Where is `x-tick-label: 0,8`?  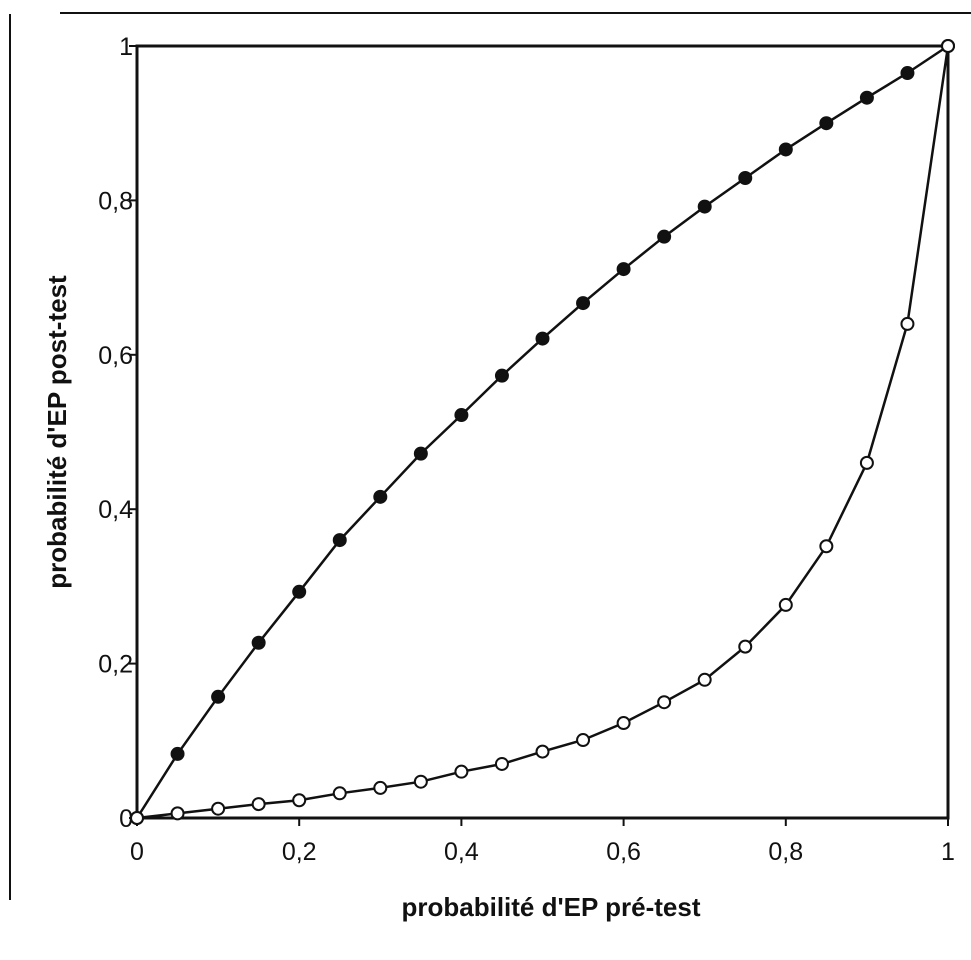 x-tick-label: 0,8 is located at coordinates (785, 852).